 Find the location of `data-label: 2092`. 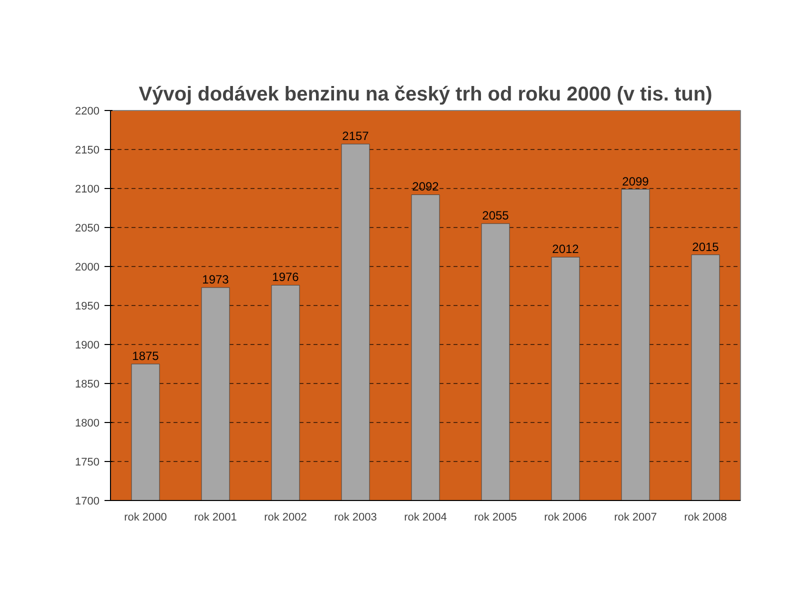

data-label: 2092 is located at coordinates (426, 187).